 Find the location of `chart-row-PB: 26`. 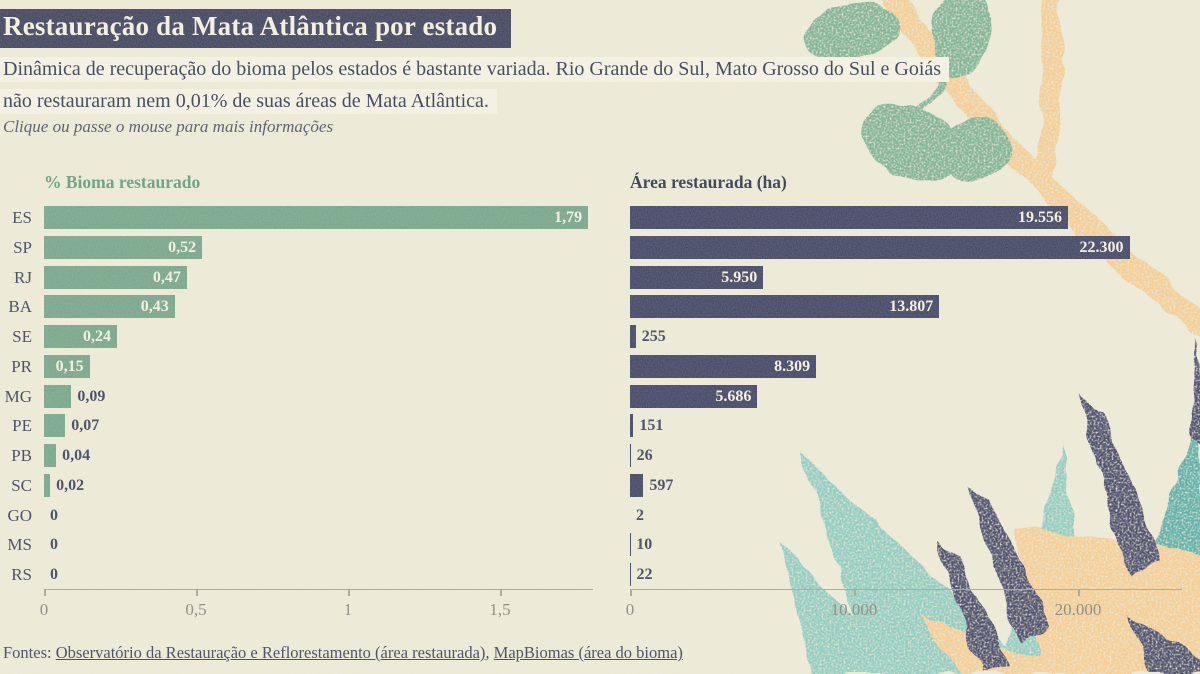

chart-row-PB: 26 is located at coordinates (915, 459).